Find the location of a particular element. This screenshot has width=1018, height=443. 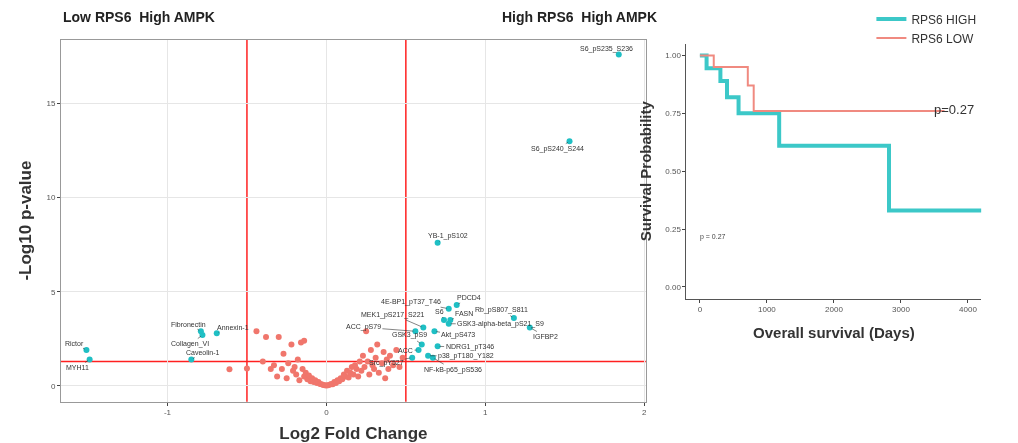

x-tick-label: 3000 is located at coordinates (901, 310).